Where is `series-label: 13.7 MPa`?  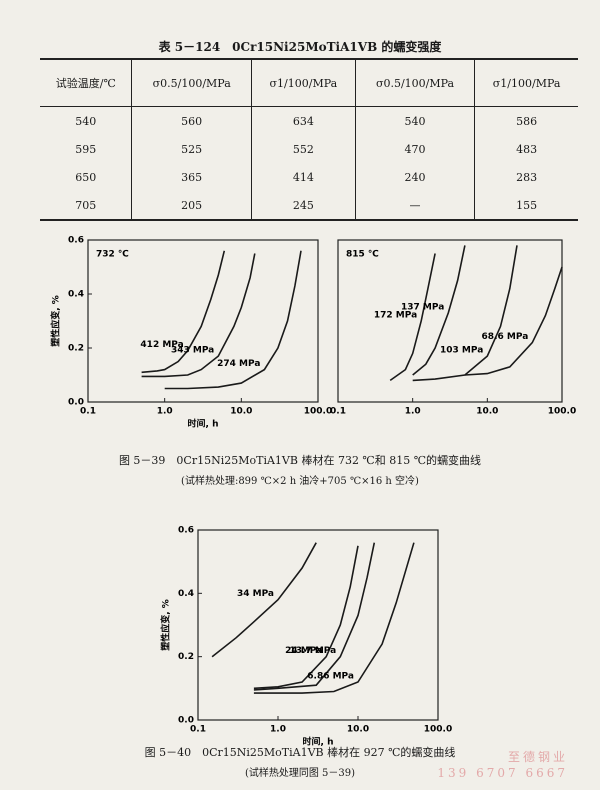
series-label: 13.7 MPa is located at coordinates (313, 651).